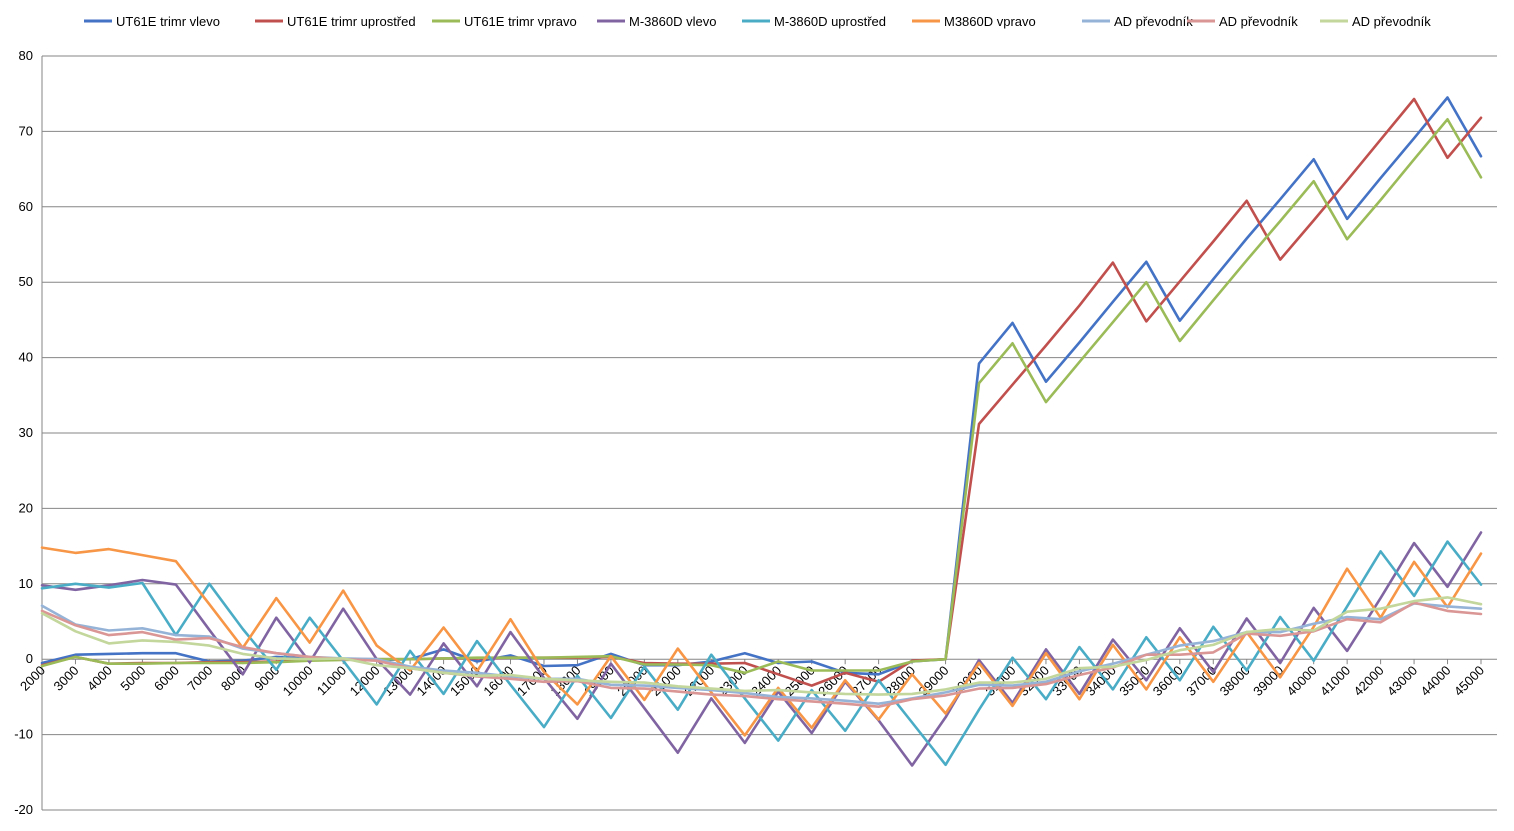  Describe the element at coordinates (1435, 681) in the screenshot. I see `x-tick-label: 44000` at that location.